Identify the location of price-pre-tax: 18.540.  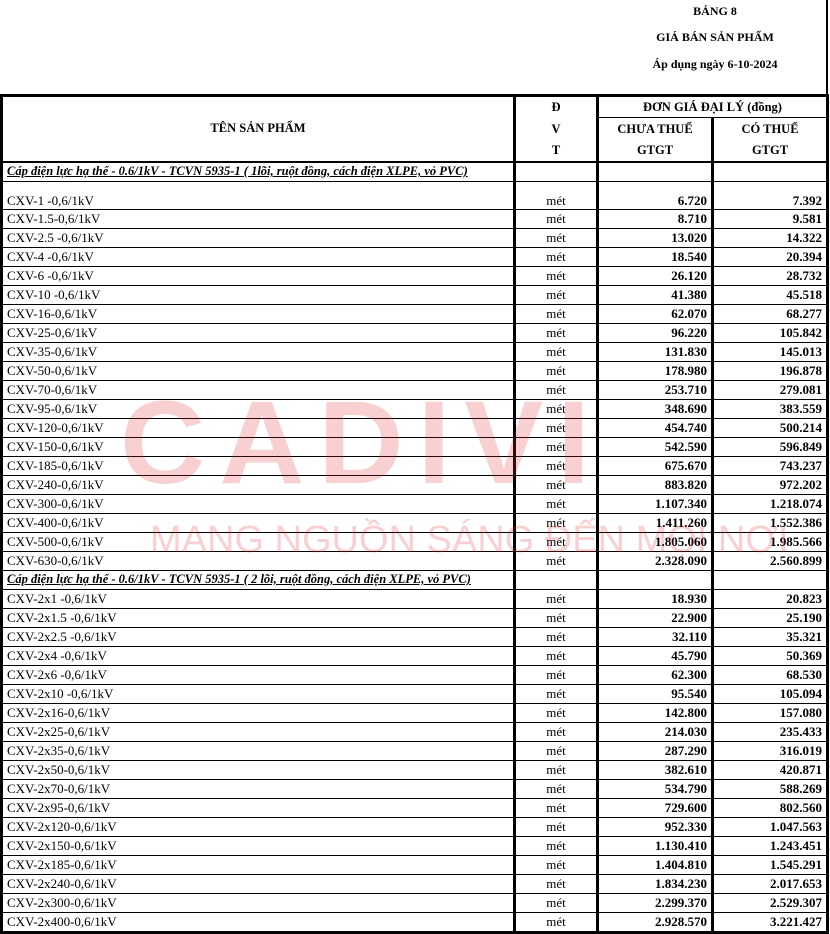
(654, 256).